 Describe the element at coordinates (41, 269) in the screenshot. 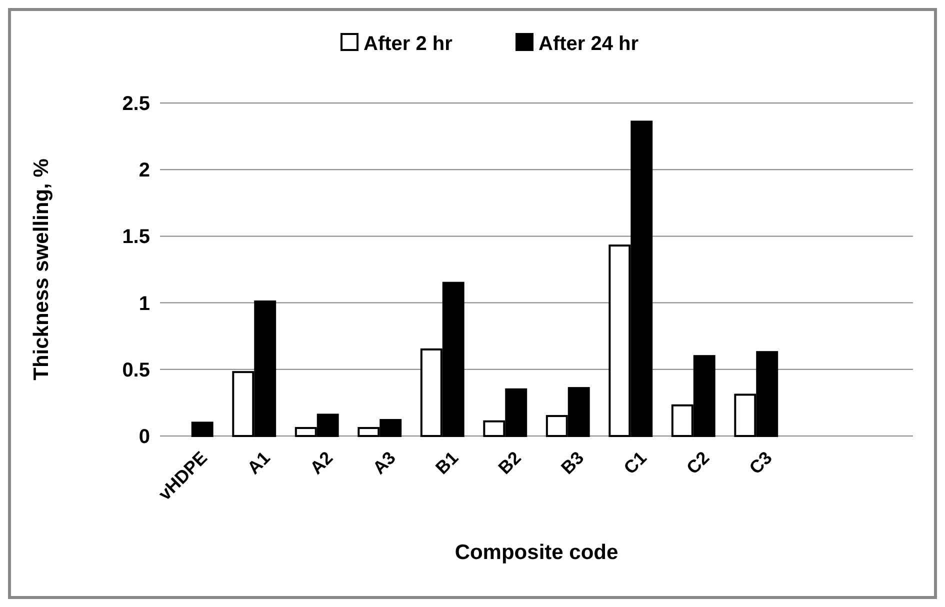

I see `y-axis-title: Thickness swelling, %` at that location.